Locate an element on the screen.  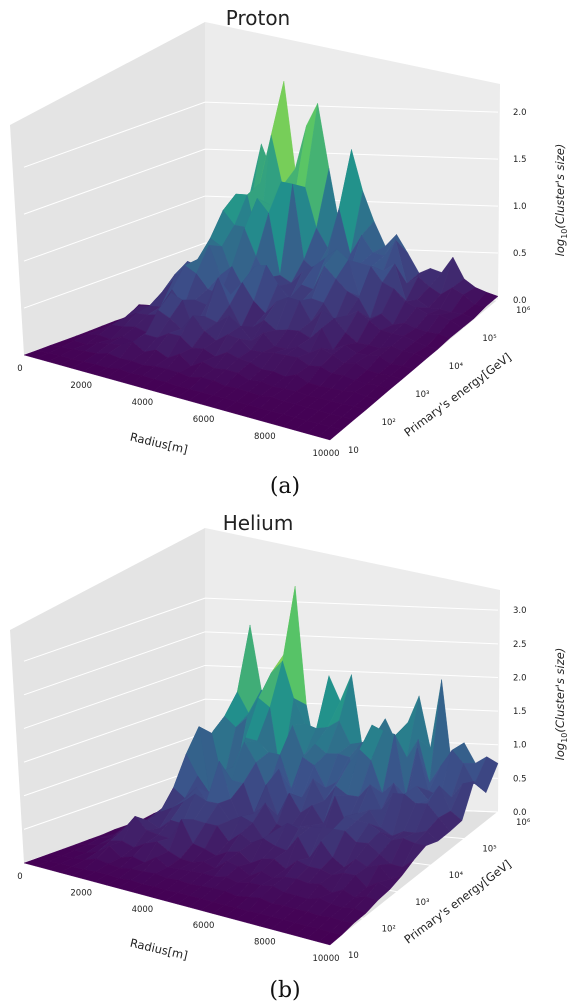
z-ticks: 0.0 0.5 1.0 1.5 2.0 2.5 3.0 is located at coordinates (520, 712).